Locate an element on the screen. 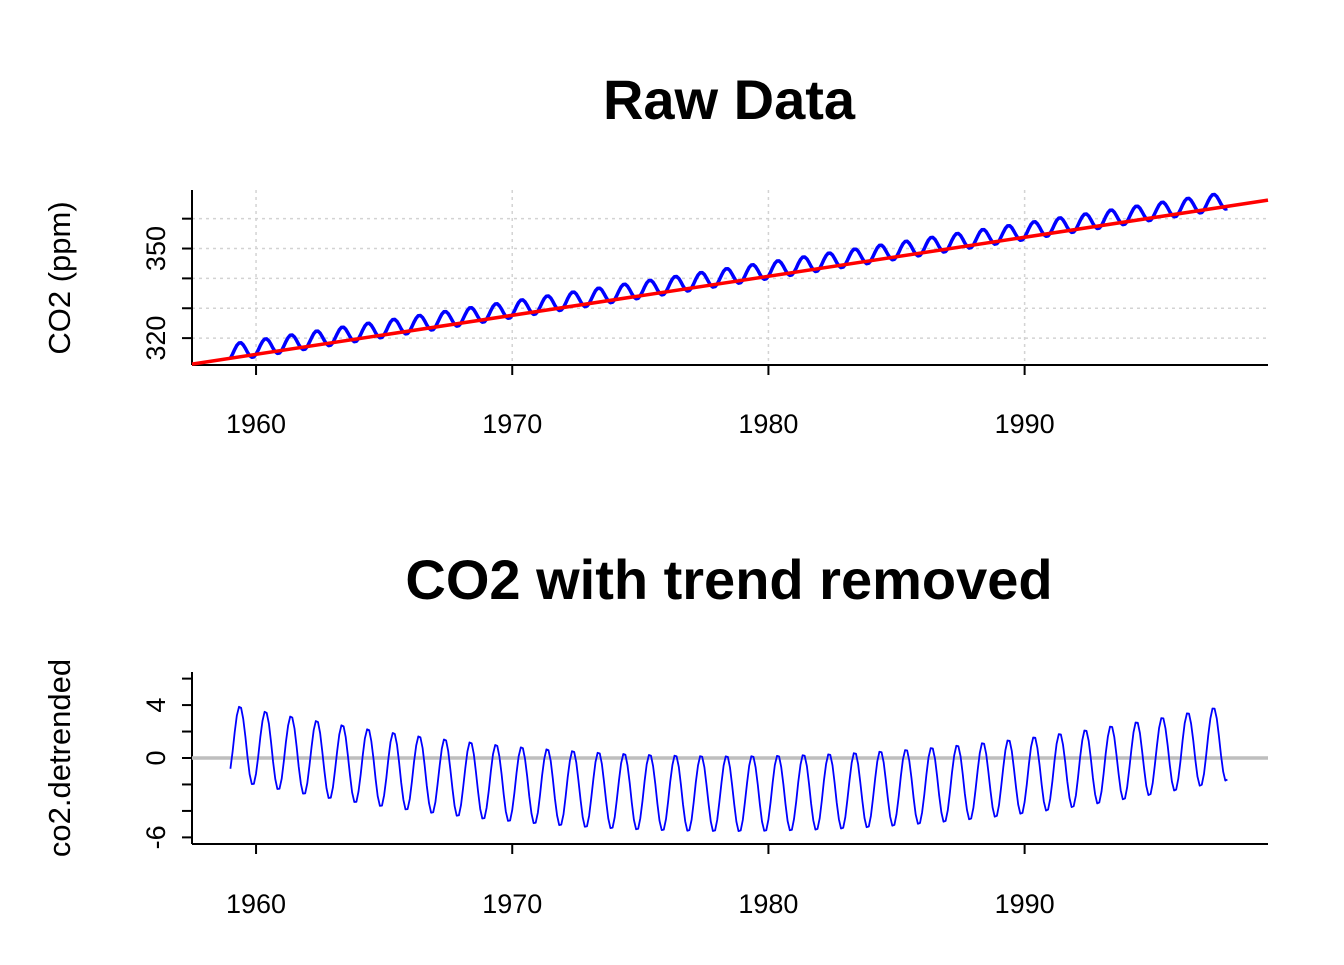 The image size is (1344, 965). detrended-x-ticks: 1960 1970 1980 1990 is located at coordinates (640, 881).